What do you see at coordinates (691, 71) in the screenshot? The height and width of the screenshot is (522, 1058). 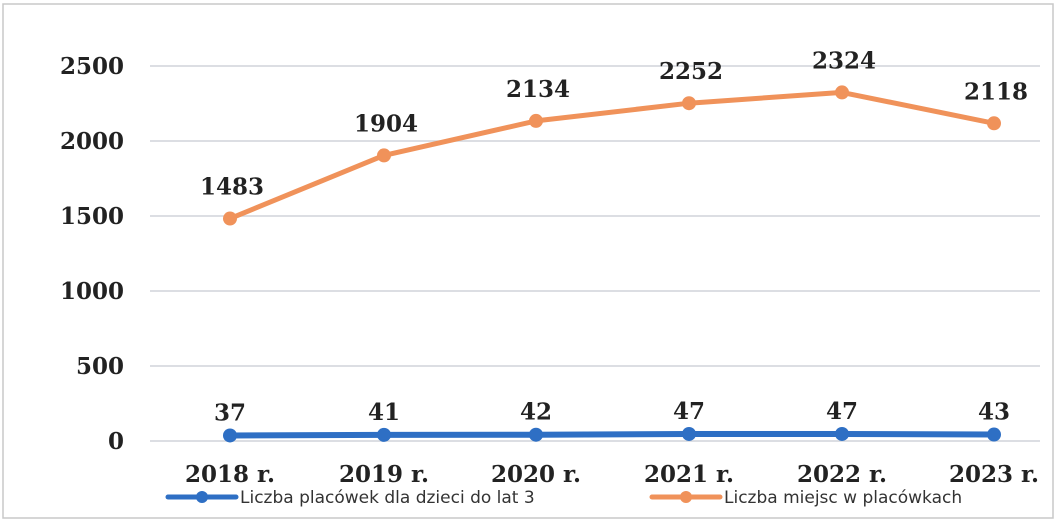 I see `series-1-data-label-3: 2252` at bounding box center [691, 71].